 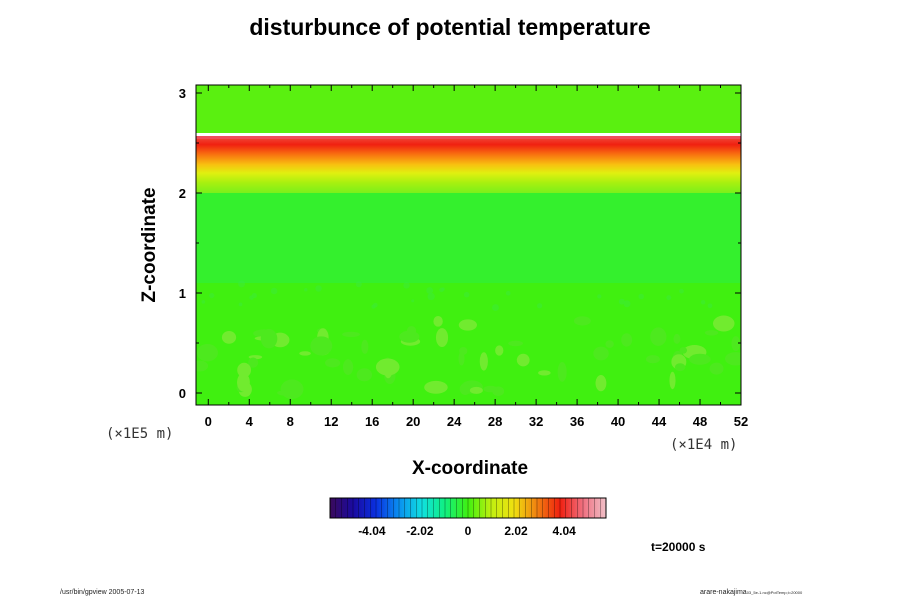 What do you see at coordinates (516, 531) in the screenshot?
I see `colorbar-tick-label: 2.02` at bounding box center [516, 531].